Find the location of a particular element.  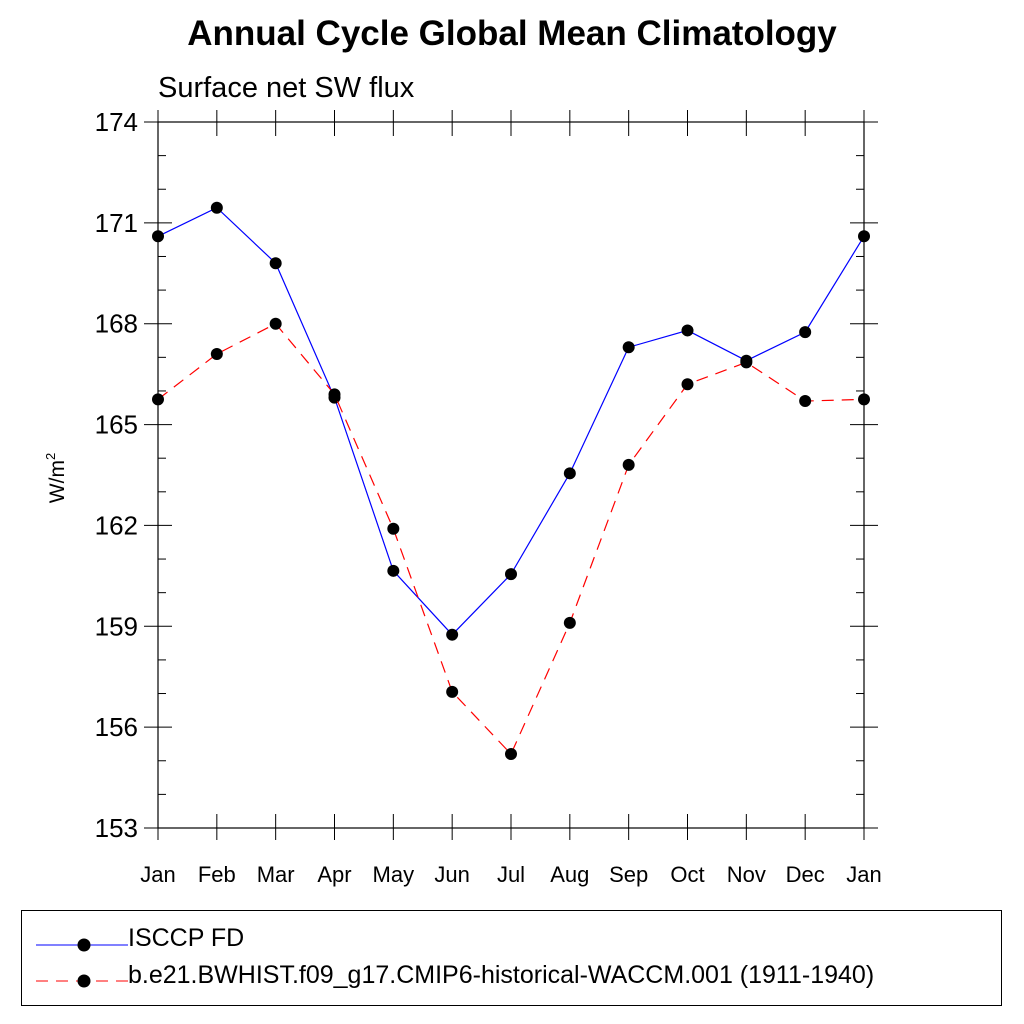

y-tick-label: 159 is located at coordinates (116, 626).